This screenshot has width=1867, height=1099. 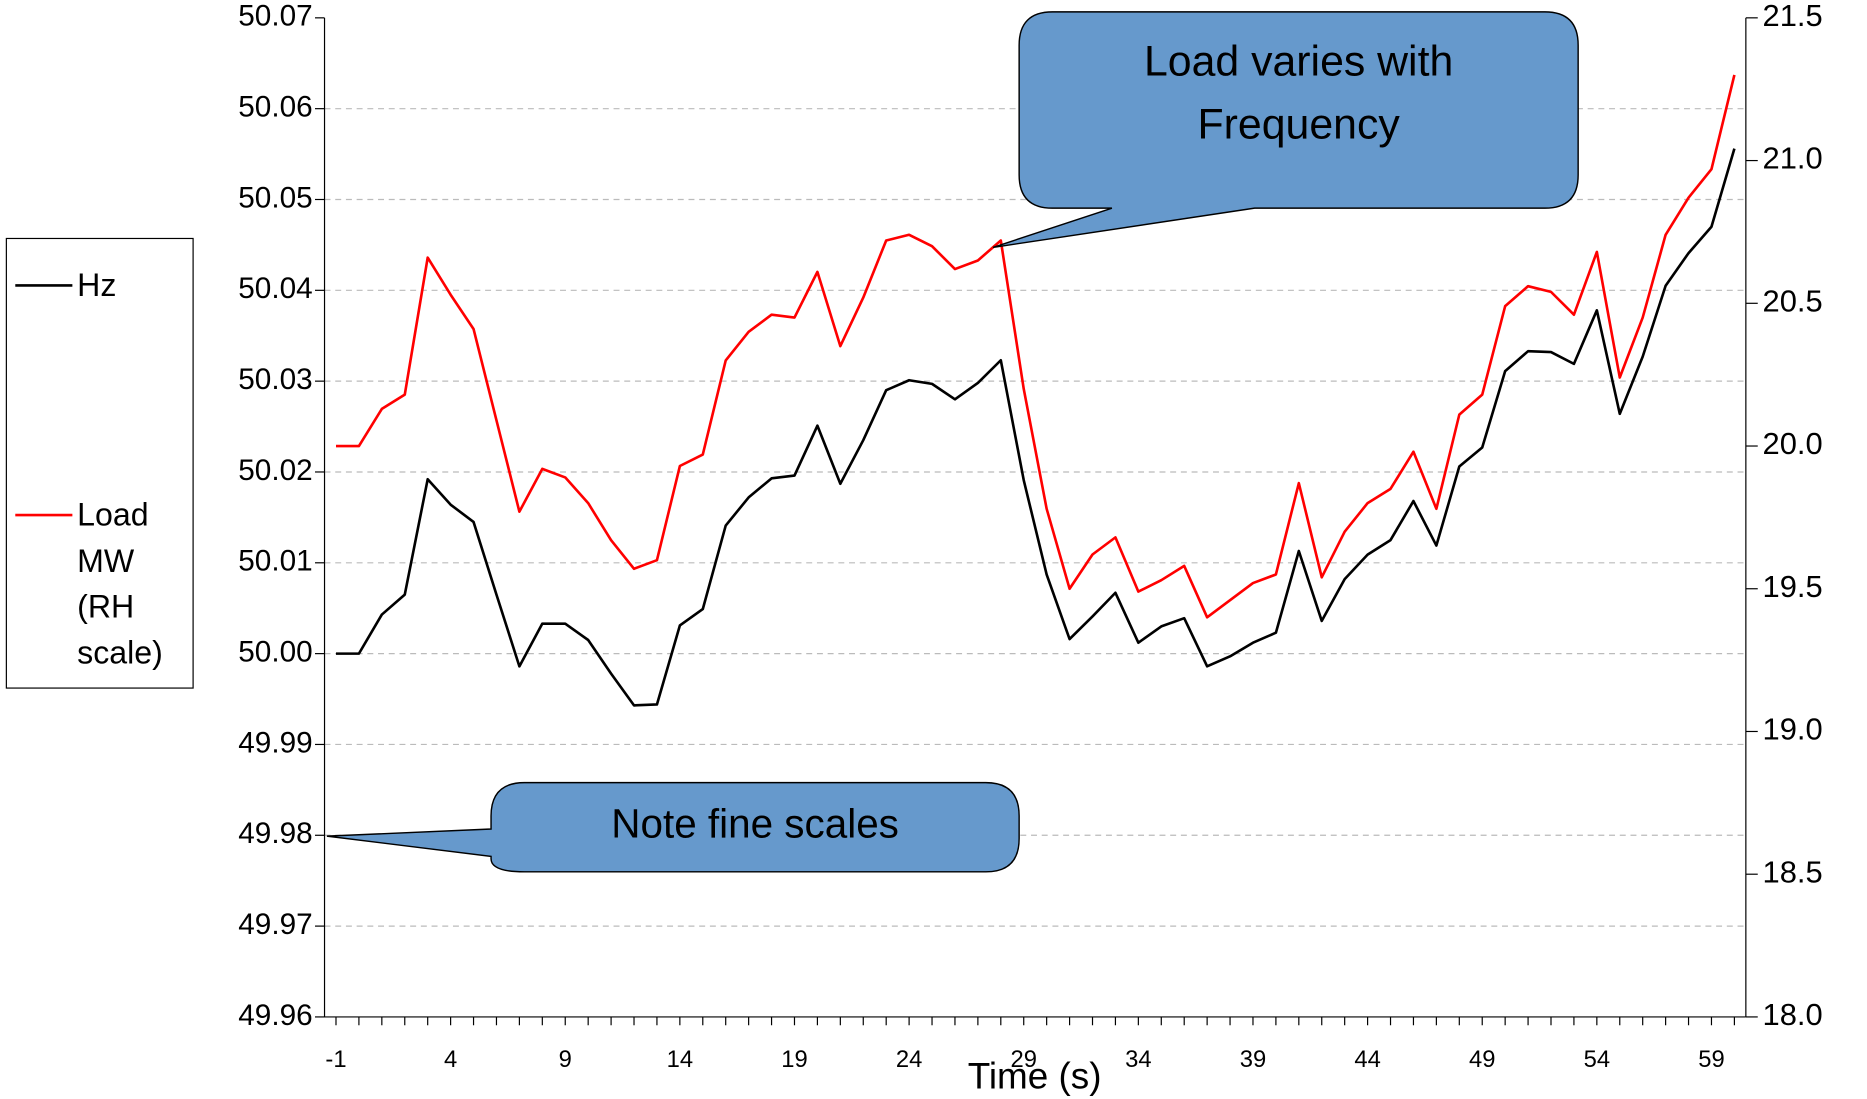 What do you see at coordinates (1711, 1059) in the screenshot?
I see `x-tick-label: 59` at bounding box center [1711, 1059].